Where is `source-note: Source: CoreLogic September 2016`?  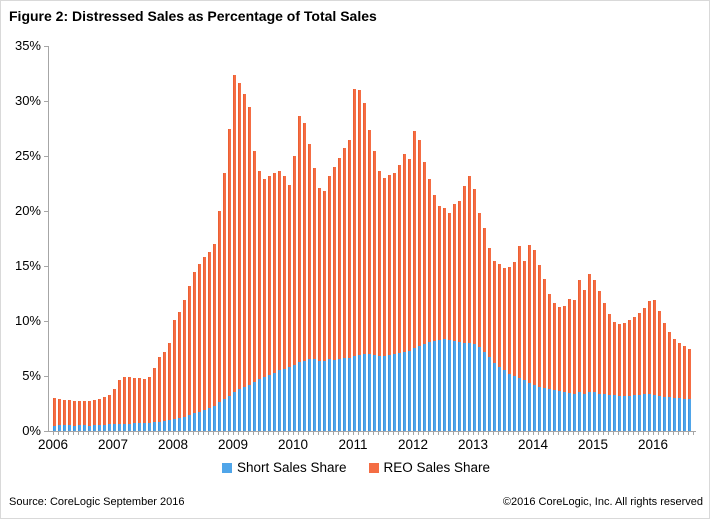
source-note: Source: CoreLogic September 2016 is located at coordinates (97, 502).